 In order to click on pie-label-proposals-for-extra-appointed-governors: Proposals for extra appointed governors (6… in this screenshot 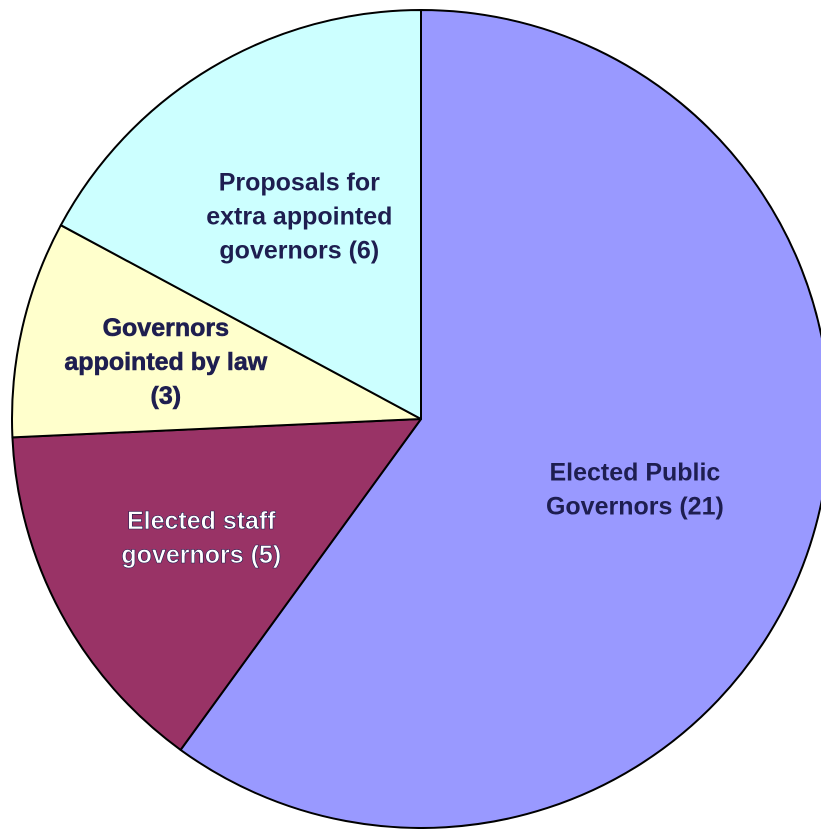, I will do `click(299, 216)`.